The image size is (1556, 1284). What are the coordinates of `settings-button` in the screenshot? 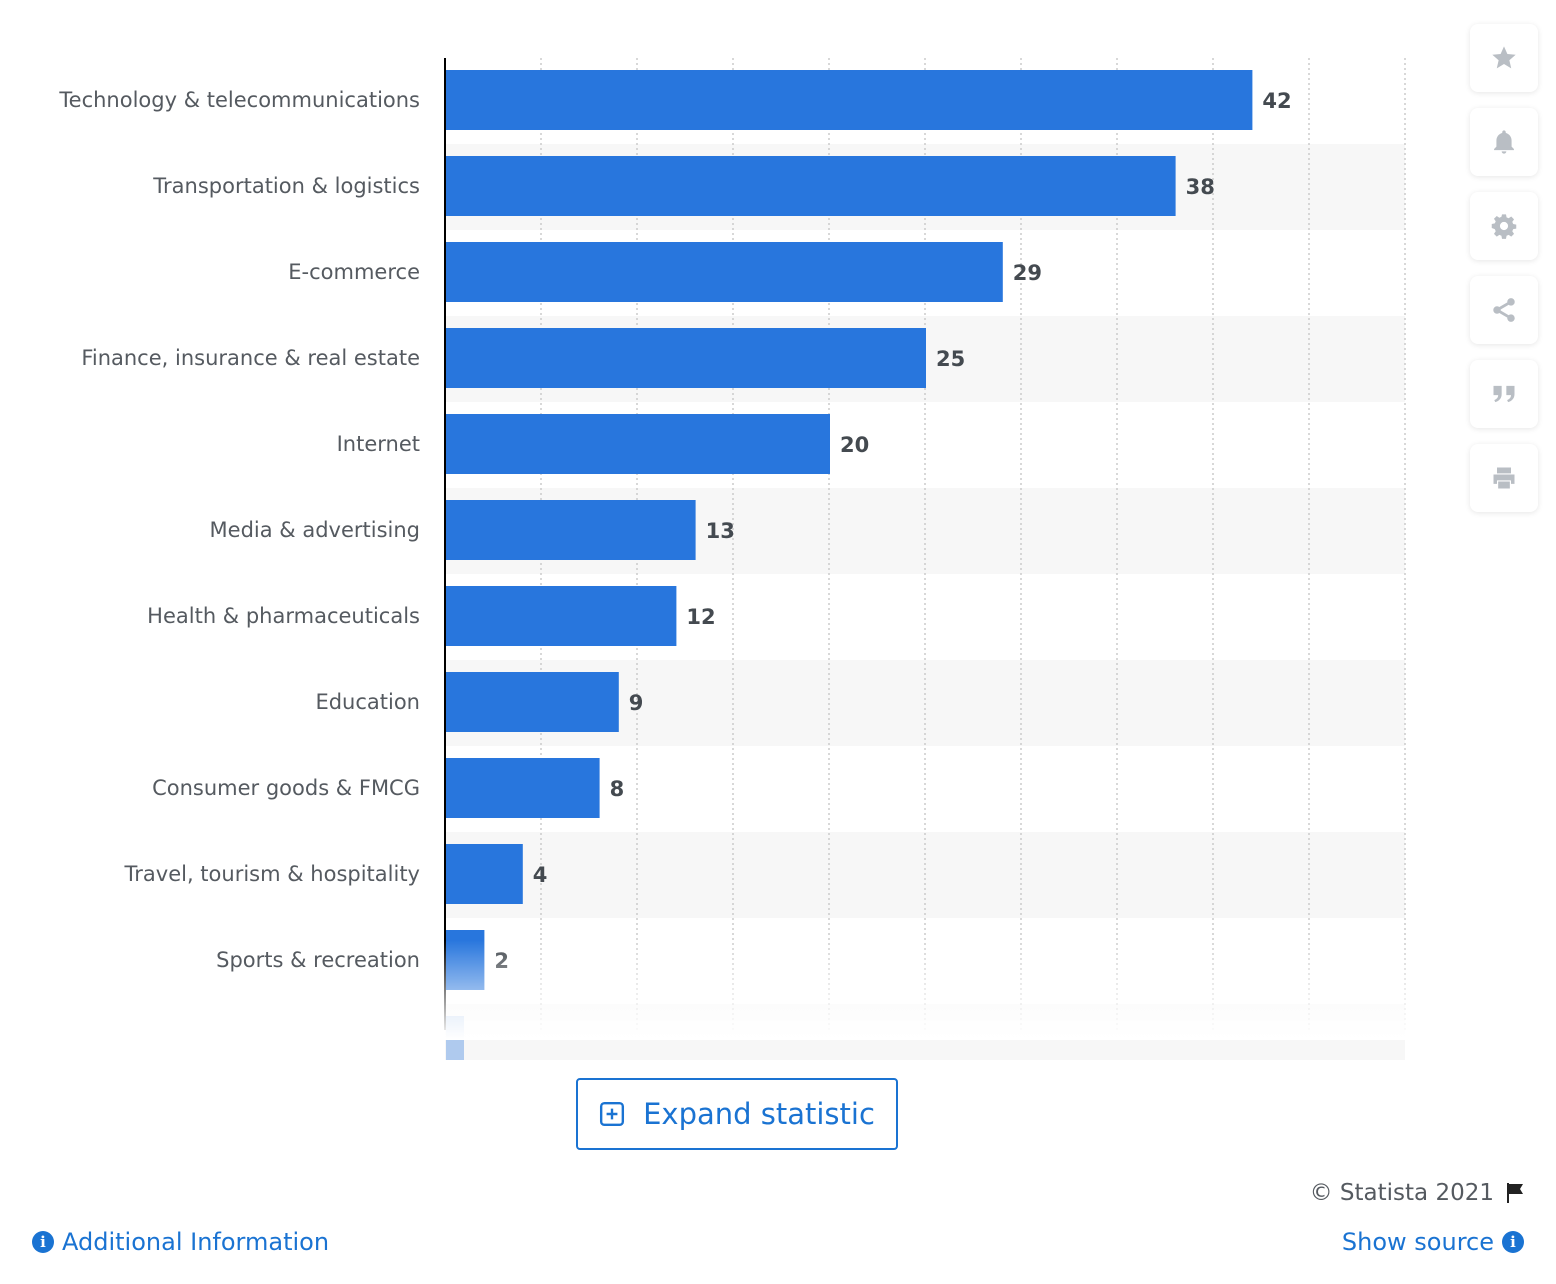 It's located at (1504, 226).